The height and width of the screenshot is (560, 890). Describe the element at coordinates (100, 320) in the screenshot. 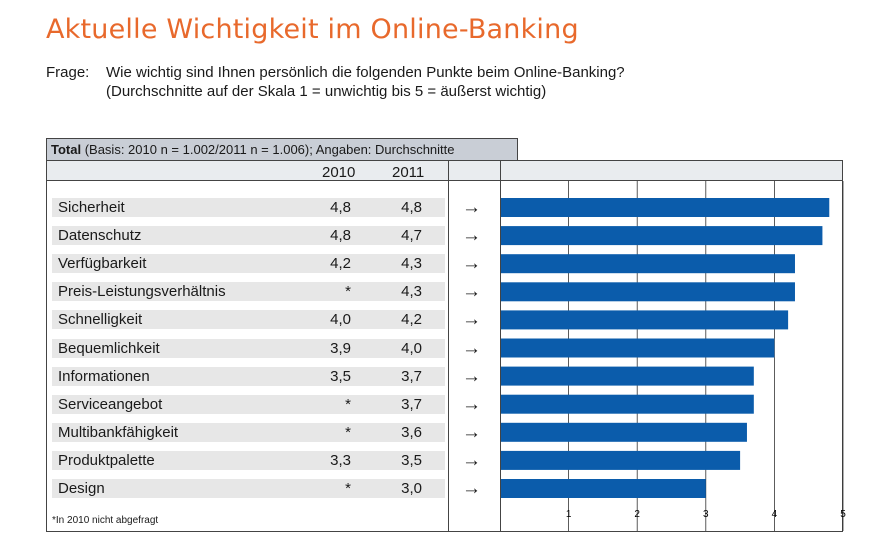

I see `category-label: Schnelligkeit` at that location.